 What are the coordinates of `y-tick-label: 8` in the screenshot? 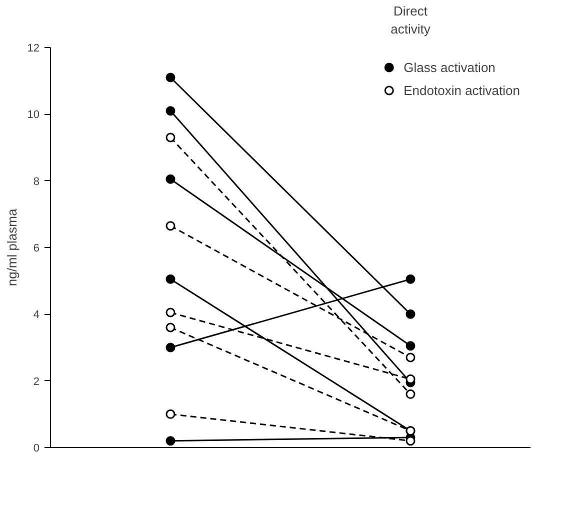 It's located at (36, 182).